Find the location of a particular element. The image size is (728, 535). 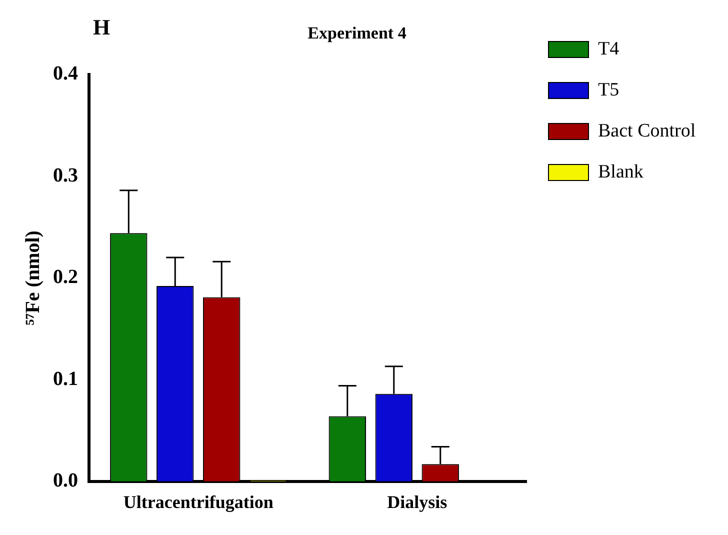

y-tick-label: 0.0 is located at coordinates (65, 481).